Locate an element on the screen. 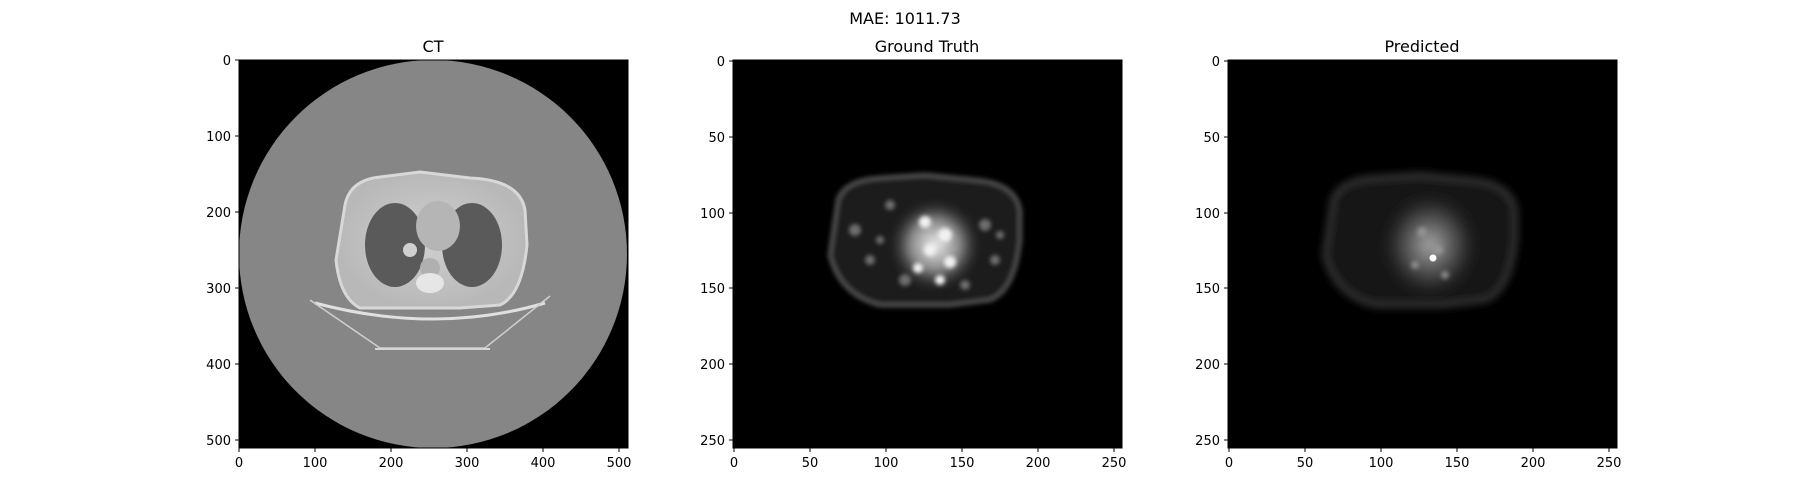 This screenshot has width=1800, height=500. x-tick-label: 500 is located at coordinates (619, 463).